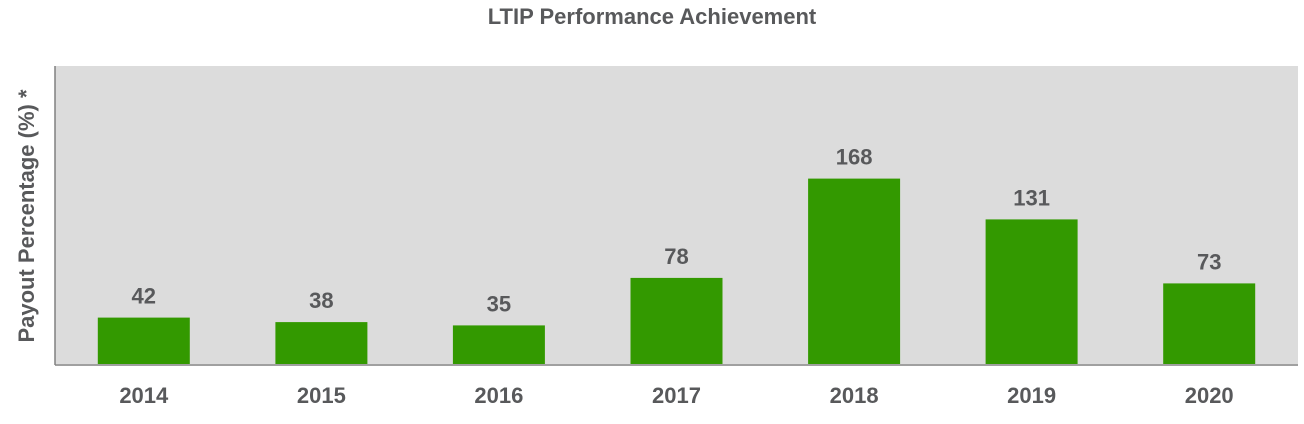 The image size is (1304, 424). What do you see at coordinates (498, 344) in the screenshot?
I see `bar-2016` at bounding box center [498, 344].